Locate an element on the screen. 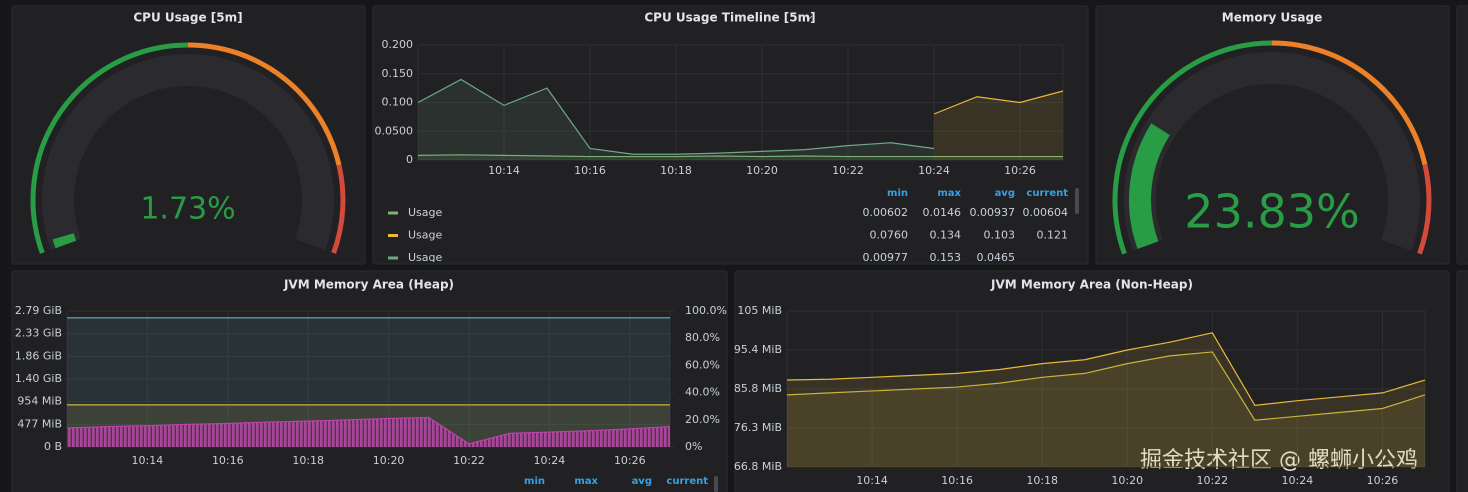 This screenshot has height=492, width=1468. panel-title: CPU Usage [5m] is located at coordinates (187, 18).